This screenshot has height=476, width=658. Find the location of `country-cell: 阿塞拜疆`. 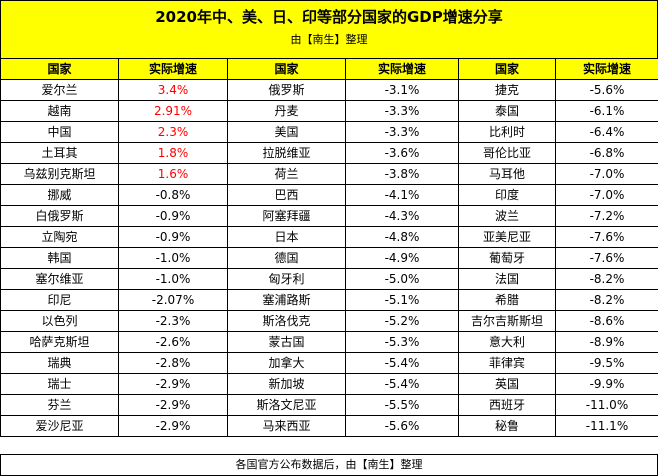

country-cell: 阿塞拜疆 is located at coordinates (286, 216).